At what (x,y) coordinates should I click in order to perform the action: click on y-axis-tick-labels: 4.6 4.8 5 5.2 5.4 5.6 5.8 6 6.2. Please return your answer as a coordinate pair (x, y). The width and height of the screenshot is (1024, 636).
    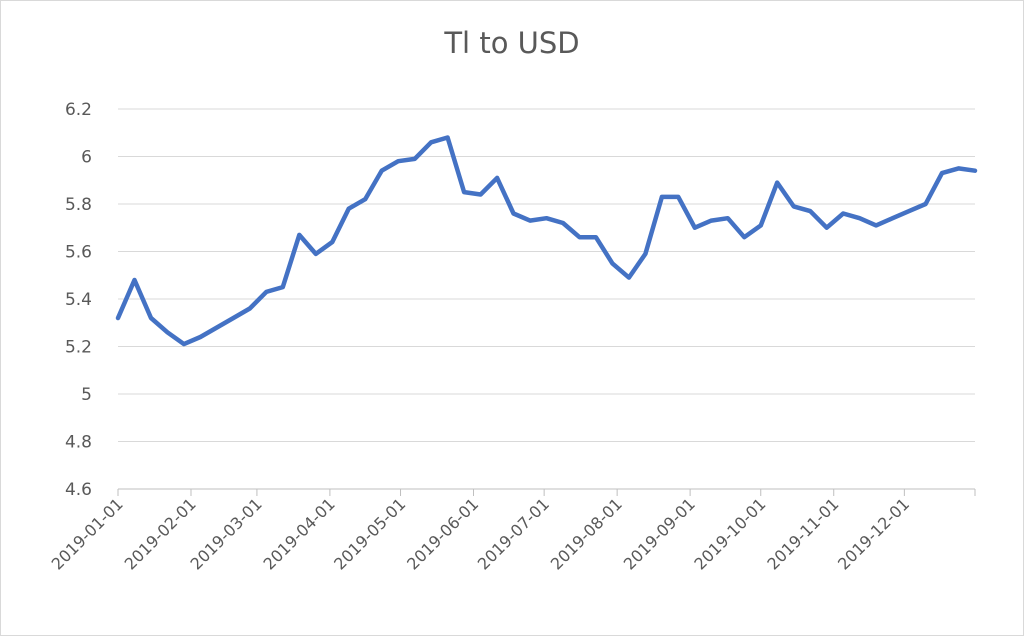
    Looking at the image, I should click on (78, 300).